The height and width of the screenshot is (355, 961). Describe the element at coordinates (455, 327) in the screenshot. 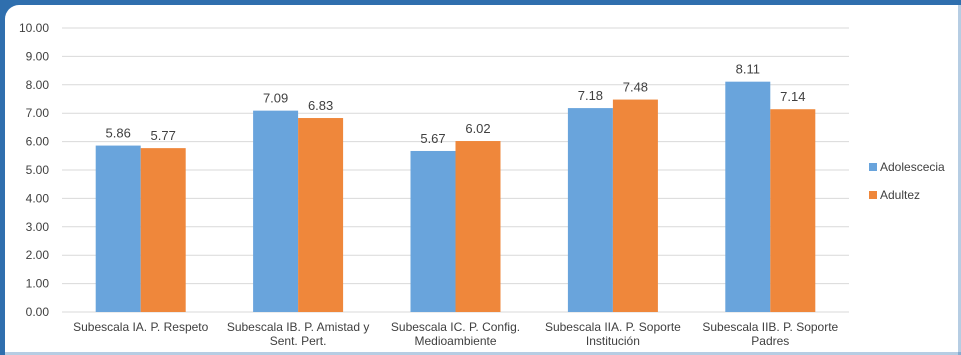

I see `x-tick-label: Subescala IC. P. Config.` at that location.